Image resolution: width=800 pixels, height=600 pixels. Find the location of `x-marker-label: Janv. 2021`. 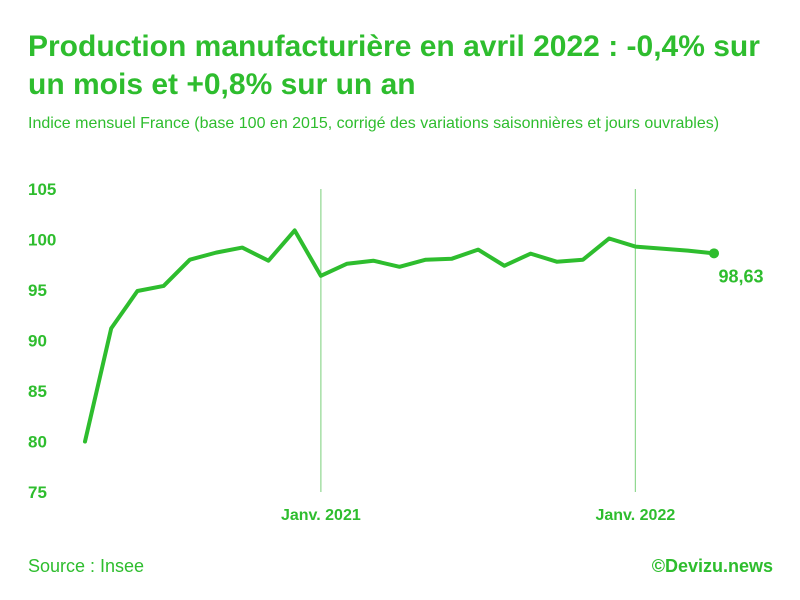

x-marker-label: Janv. 2021 is located at coordinates (321, 515).